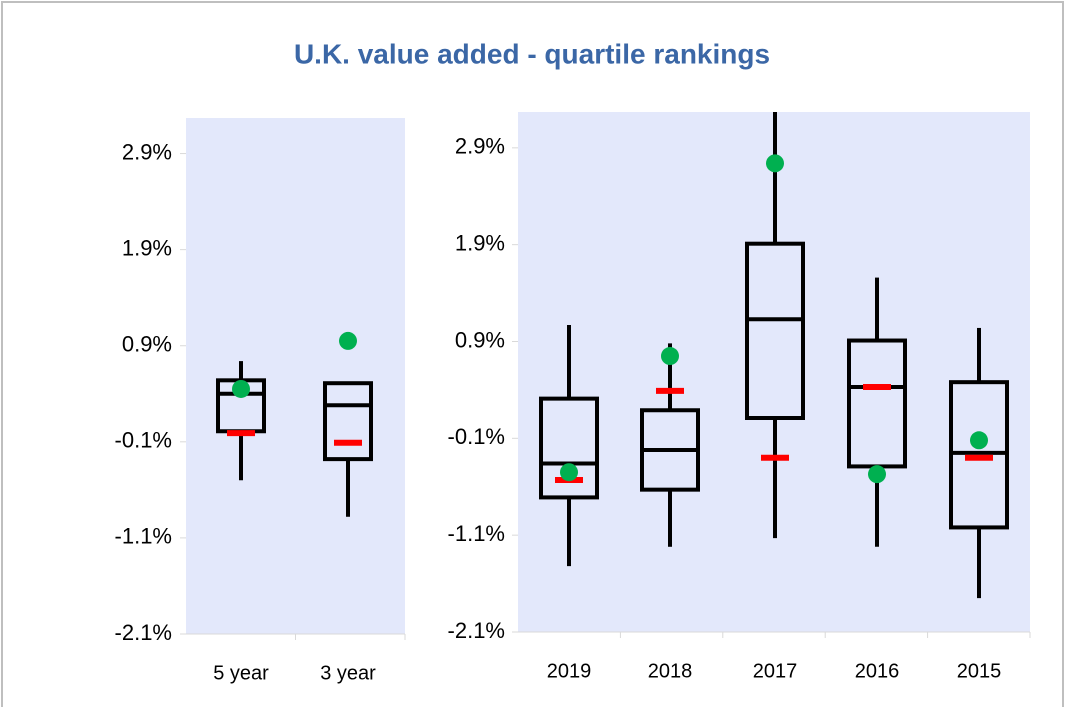 The image size is (1065, 707). Describe the element at coordinates (775, 671) in the screenshot. I see `x-tick-label: 2017` at that location.